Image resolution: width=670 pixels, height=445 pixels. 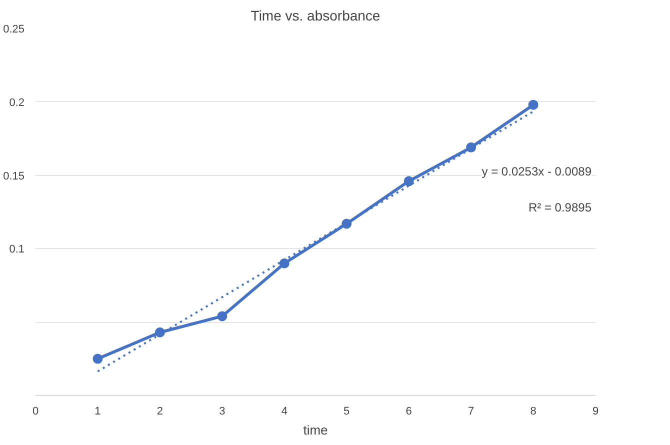 What do you see at coordinates (14, 176) in the screenshot?
I see `y-tick-label: 0.15` at bounding box center [14, 176].